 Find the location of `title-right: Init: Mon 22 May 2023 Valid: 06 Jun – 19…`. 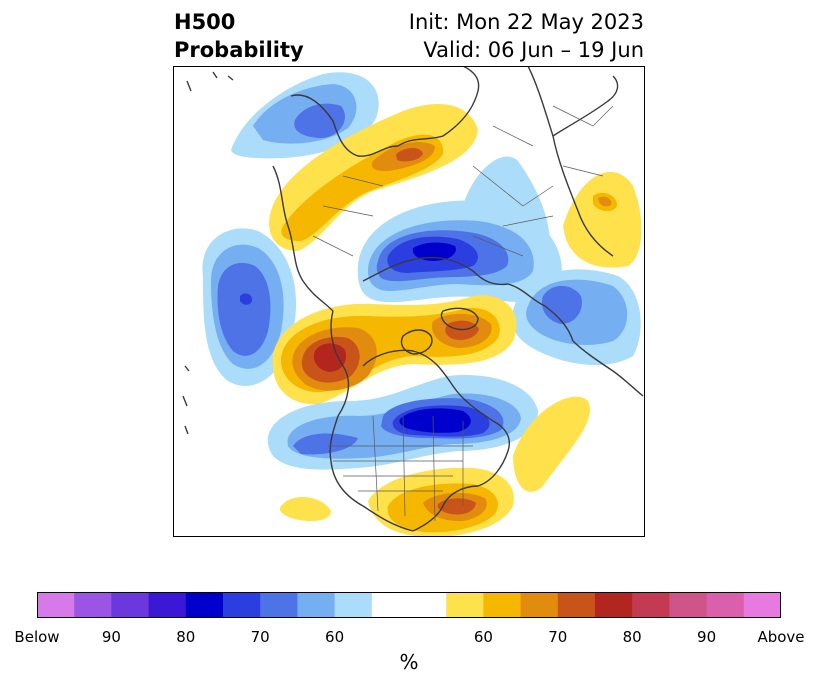

title-right: Init: Mon 22 May 2023 Valid: 06 Jun – 19… is located at coordinates (526, 36).